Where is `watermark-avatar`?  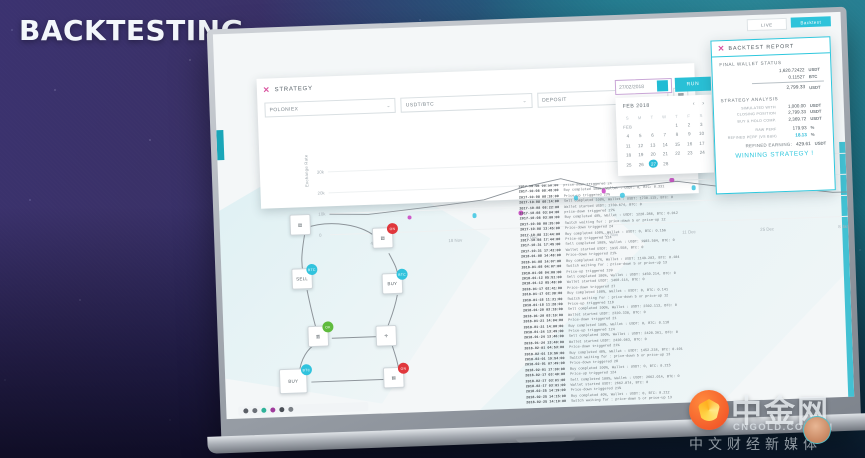
watermark-avatar is located at coordinates (817, 430).